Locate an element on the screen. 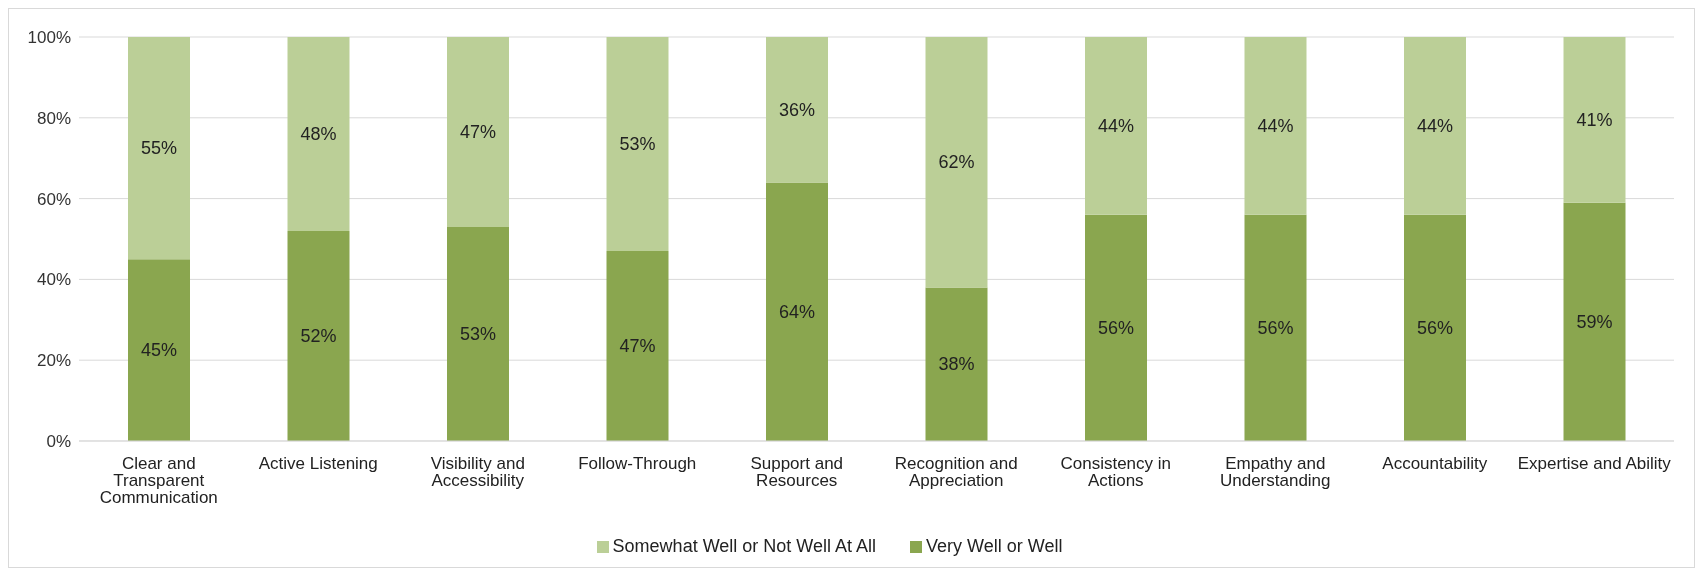  x-tick-label: Active Listening is located at coordinates (318, 464).